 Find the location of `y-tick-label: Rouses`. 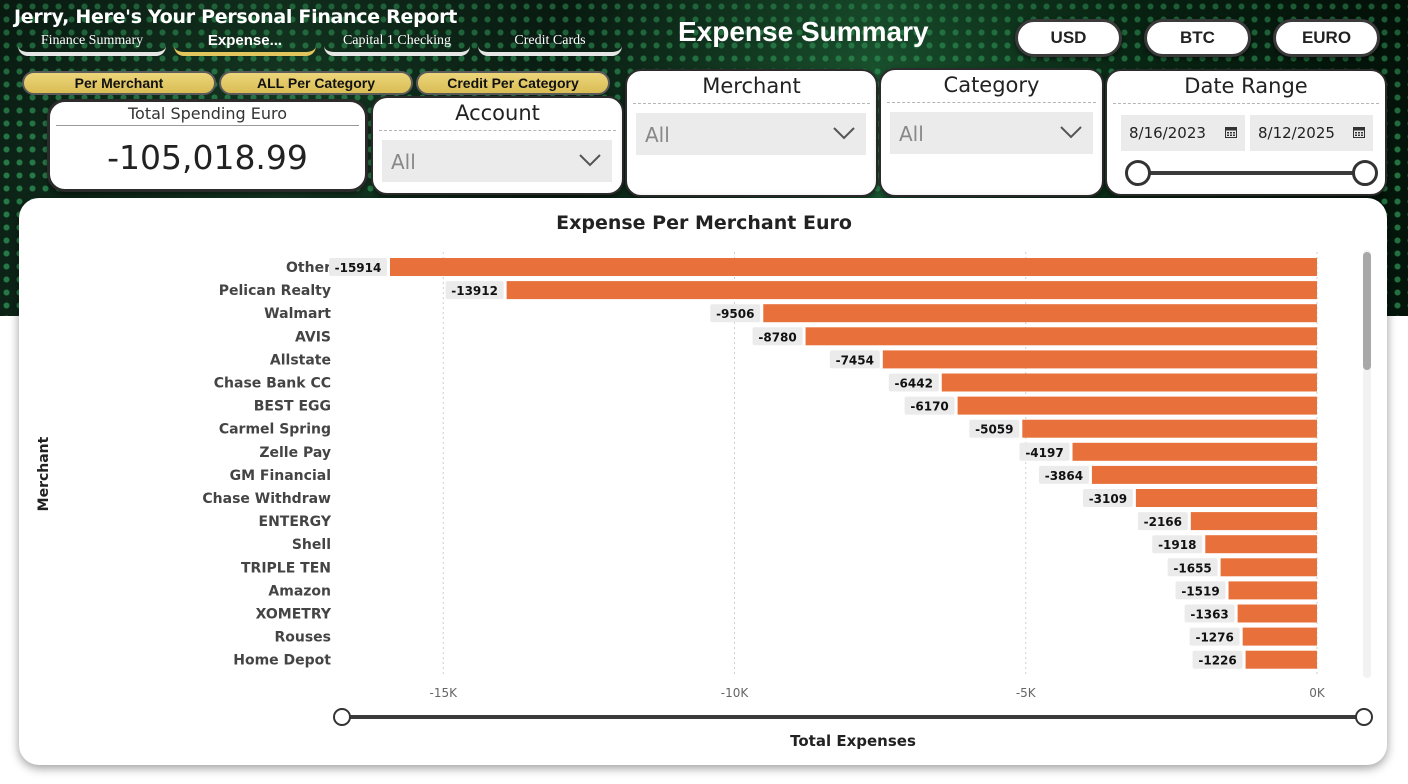

y-tick-label: Rouses is located at coordinates (302, 638).